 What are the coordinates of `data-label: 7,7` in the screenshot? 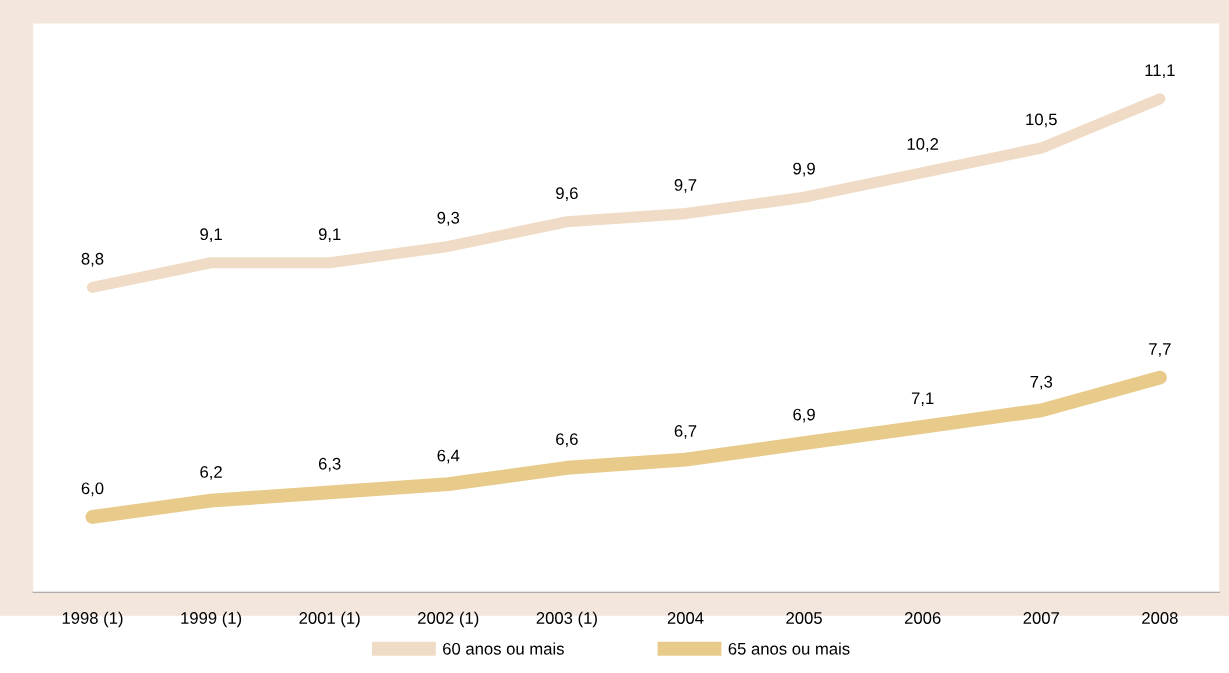 It's located at (1160, 350).